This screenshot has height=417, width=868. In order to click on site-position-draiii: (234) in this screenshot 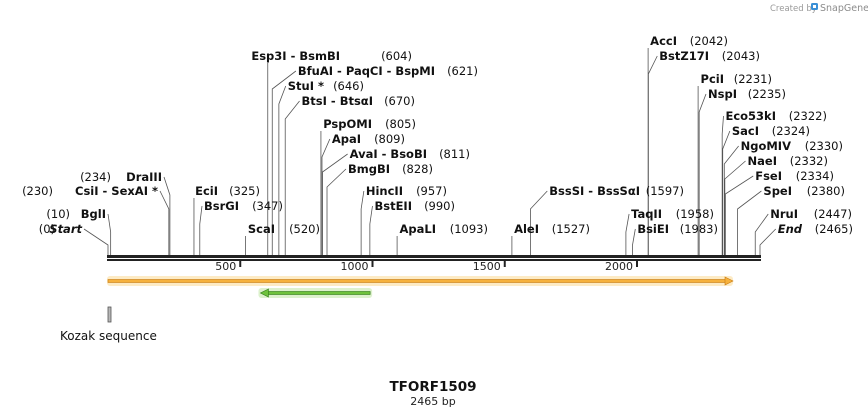, I will do `click(95, 177)`.